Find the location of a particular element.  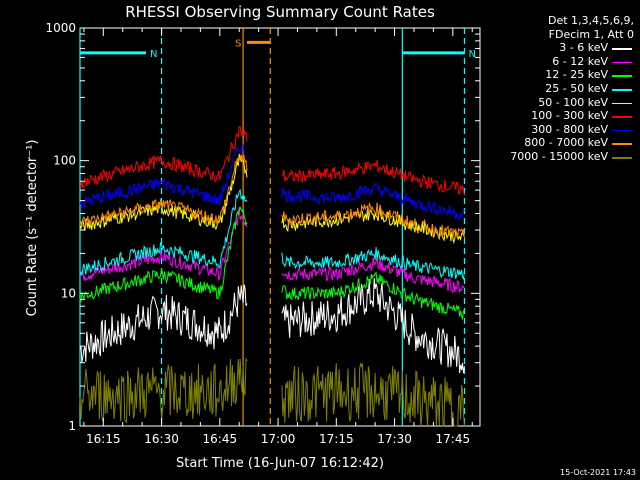

x-tick-label: 16:45 is located at coordinates (220, 439).